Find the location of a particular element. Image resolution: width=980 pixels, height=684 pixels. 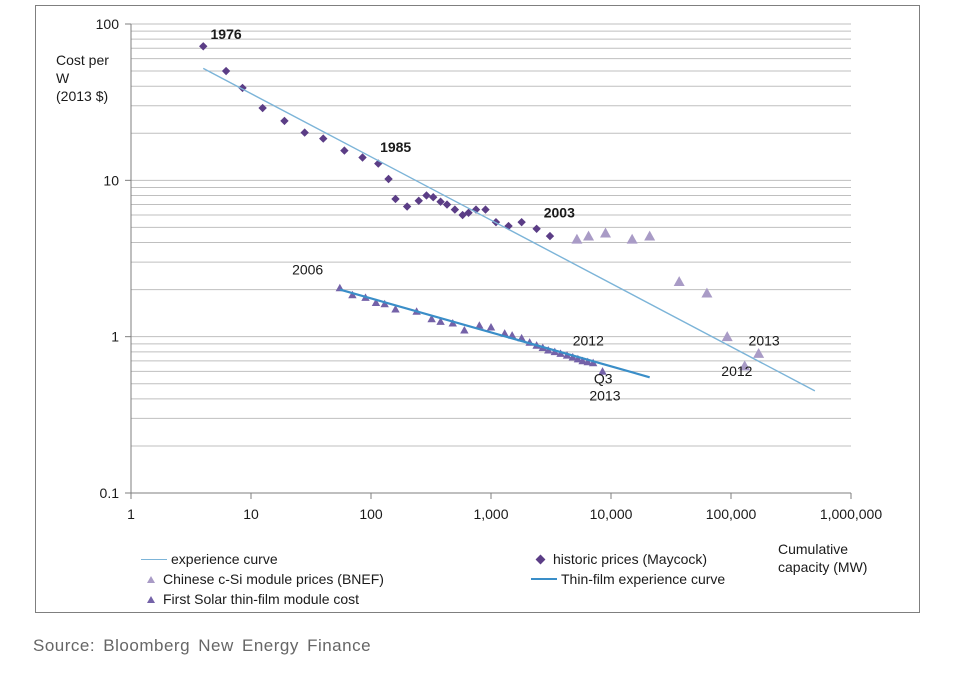

thin-film-experience-curve is located at coordinates (494, 333).